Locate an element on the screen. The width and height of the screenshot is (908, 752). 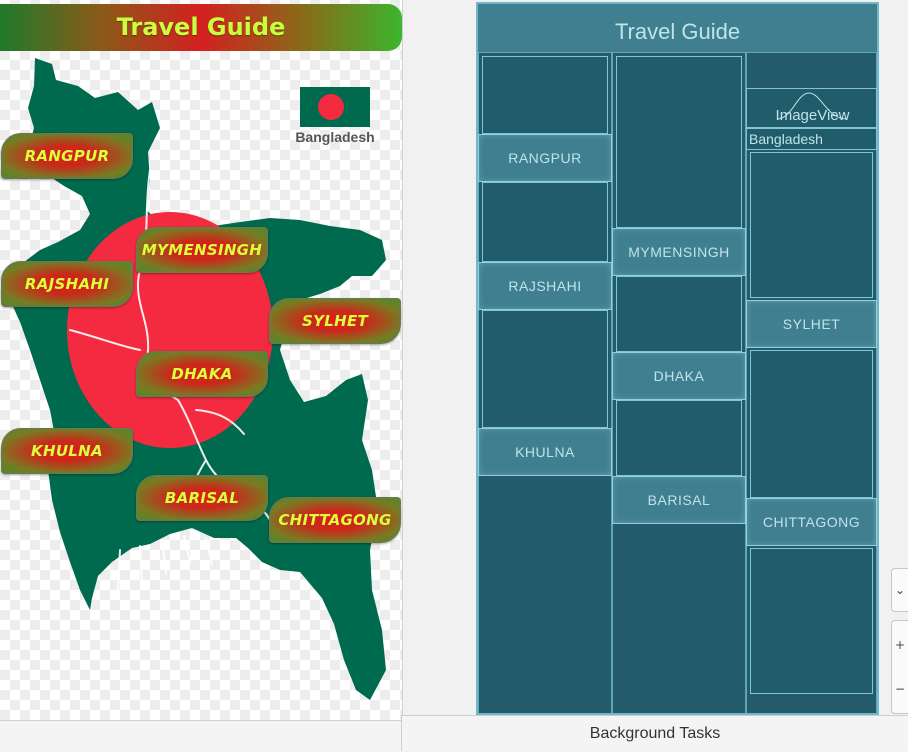
background-tasks-bar: Background Tasks is located at coordinates (654, 733).